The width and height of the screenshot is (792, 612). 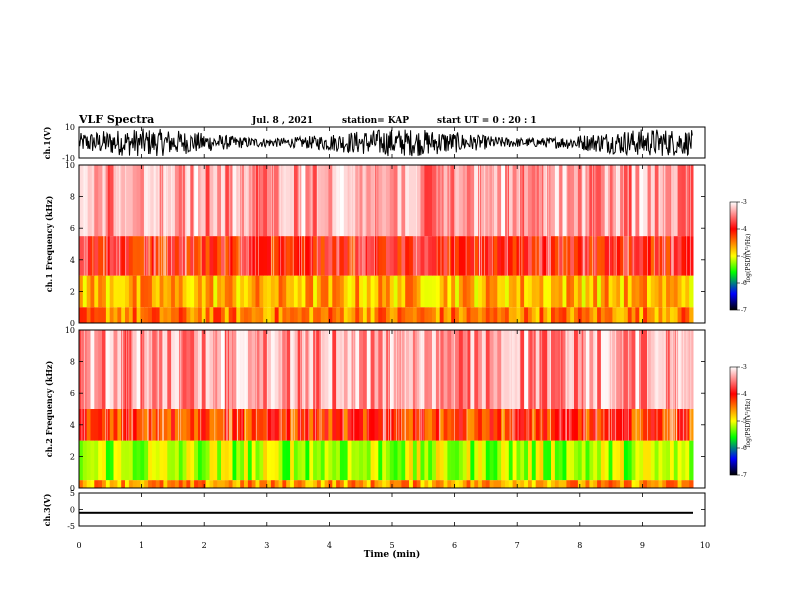 What do you see at coordinates (72, 291) in the screenshot?
I see `ytick-label: 2` at bounding box center [72, 291].